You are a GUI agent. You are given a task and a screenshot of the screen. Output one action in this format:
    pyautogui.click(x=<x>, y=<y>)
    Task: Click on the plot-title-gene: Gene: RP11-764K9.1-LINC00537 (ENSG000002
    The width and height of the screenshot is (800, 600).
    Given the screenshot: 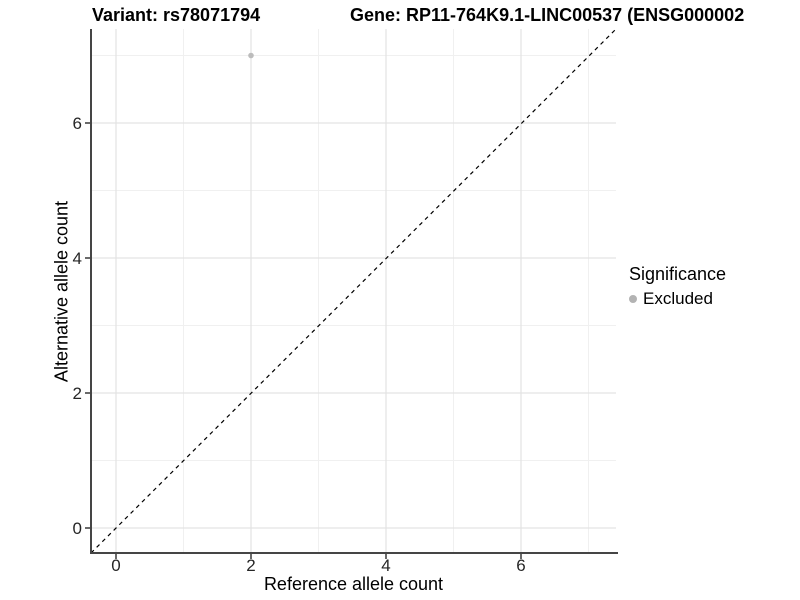 What is the action you would take?
    pyautogui.click(x=547, y=15)
    